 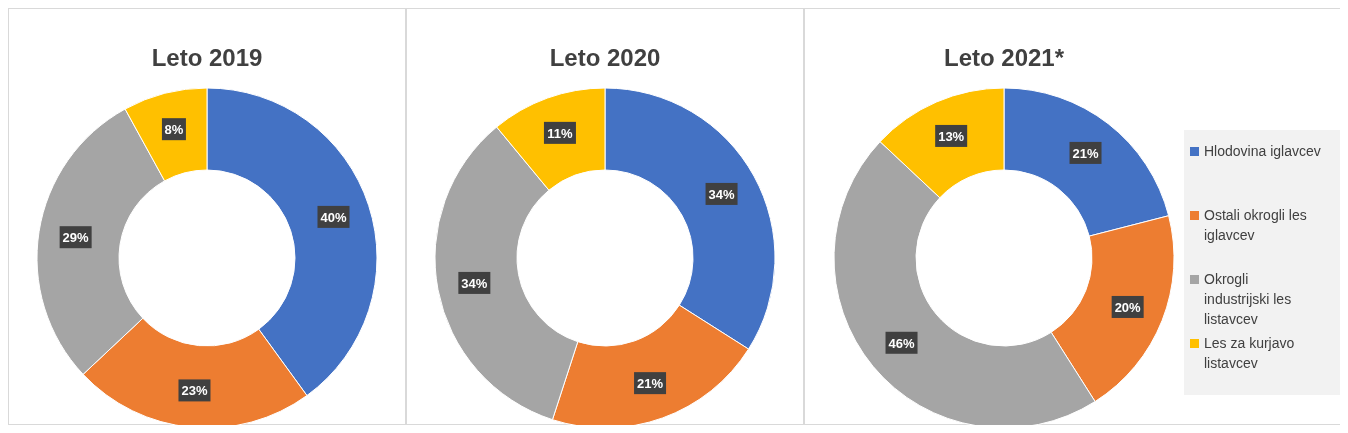 I want to click on legend-label: Ostali okrogli les iglavcev, so click(x=1255, y=225).